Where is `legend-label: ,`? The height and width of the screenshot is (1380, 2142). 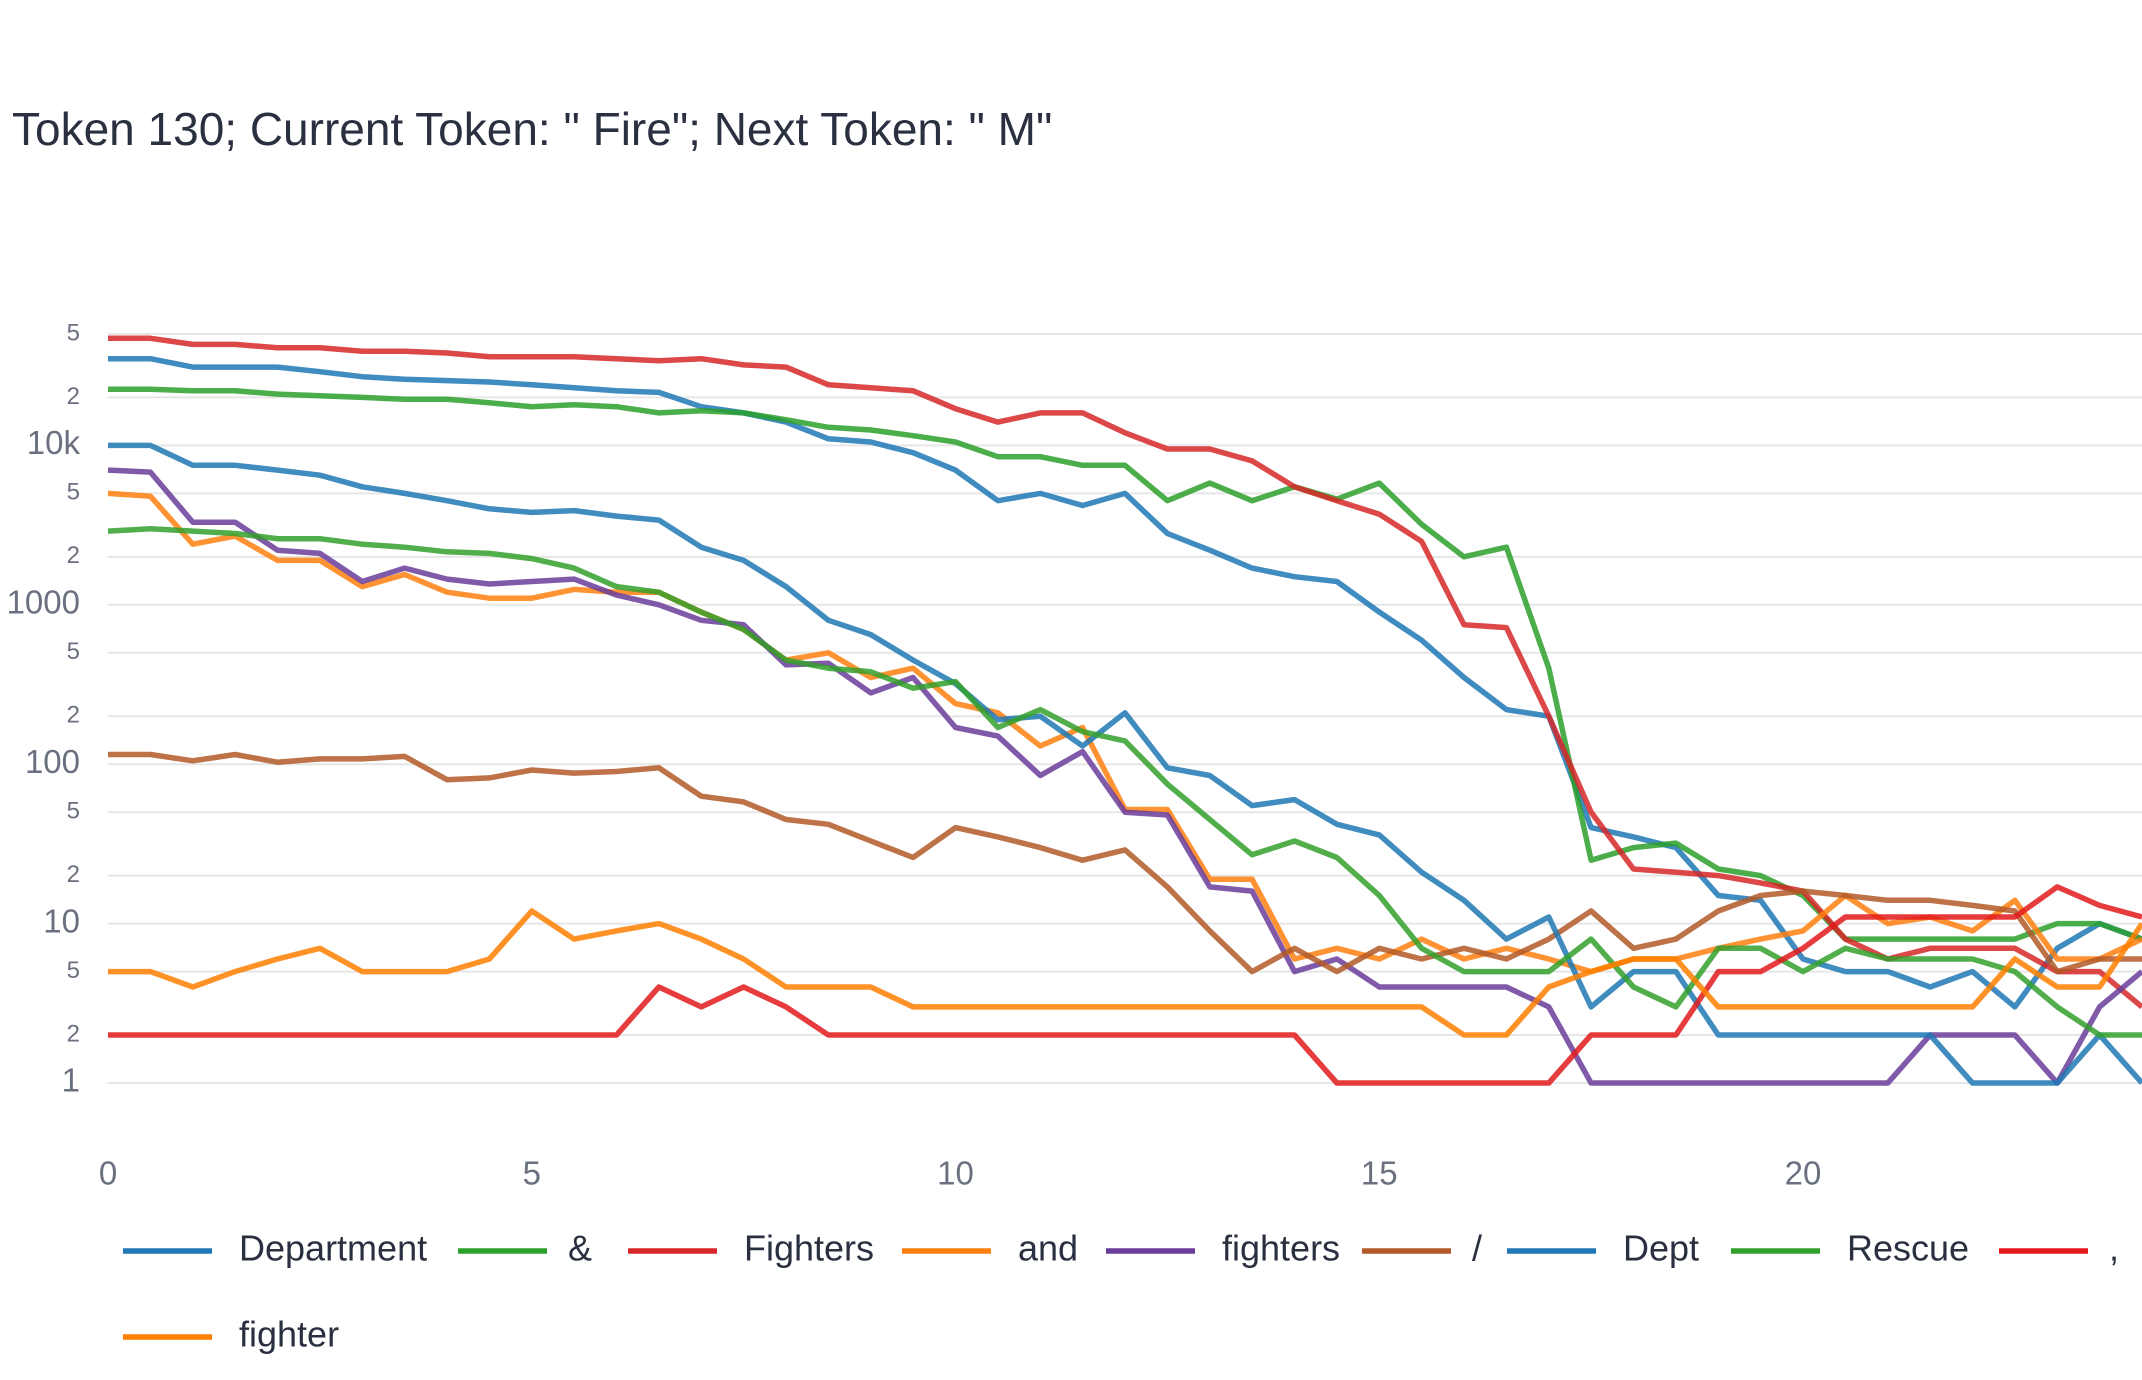
legend-label: , is located at coordinates (2114, 1248).